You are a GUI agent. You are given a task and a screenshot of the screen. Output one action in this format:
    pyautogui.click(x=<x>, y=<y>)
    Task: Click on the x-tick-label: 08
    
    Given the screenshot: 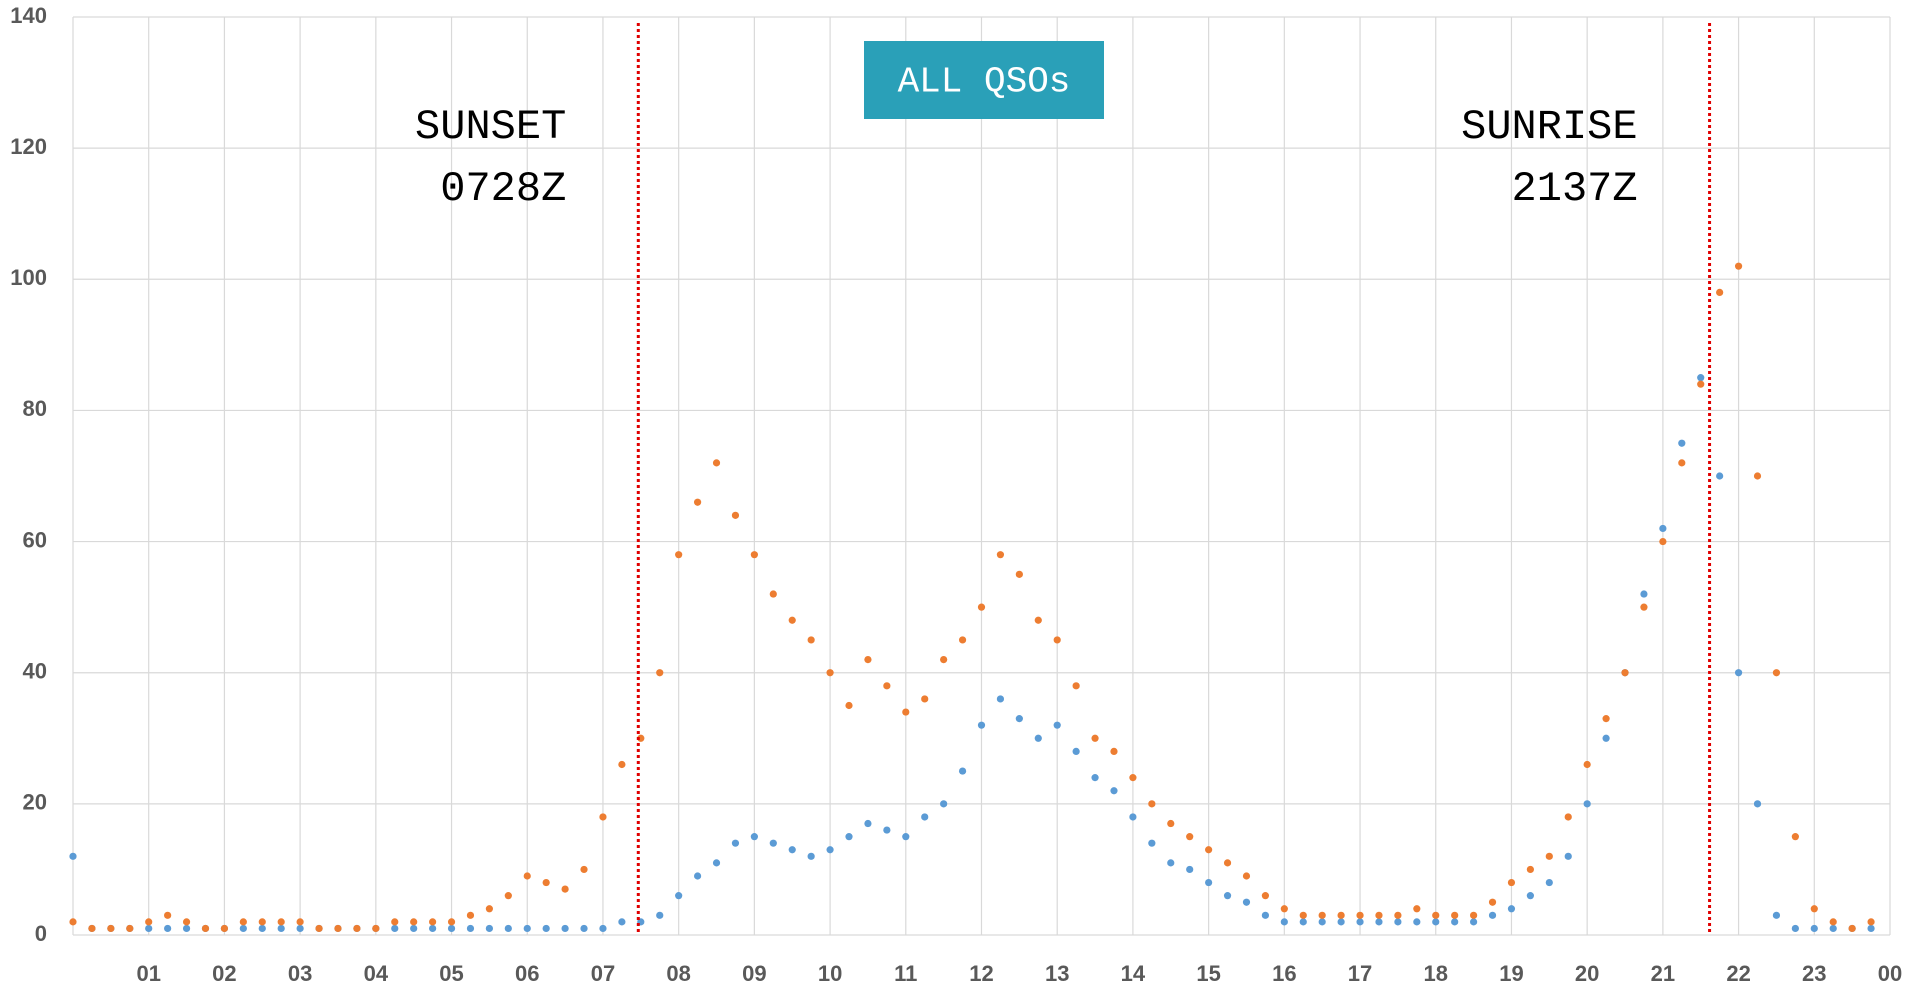 What is the action you would take?
    pyautogui.click(x=678, y=973)
    